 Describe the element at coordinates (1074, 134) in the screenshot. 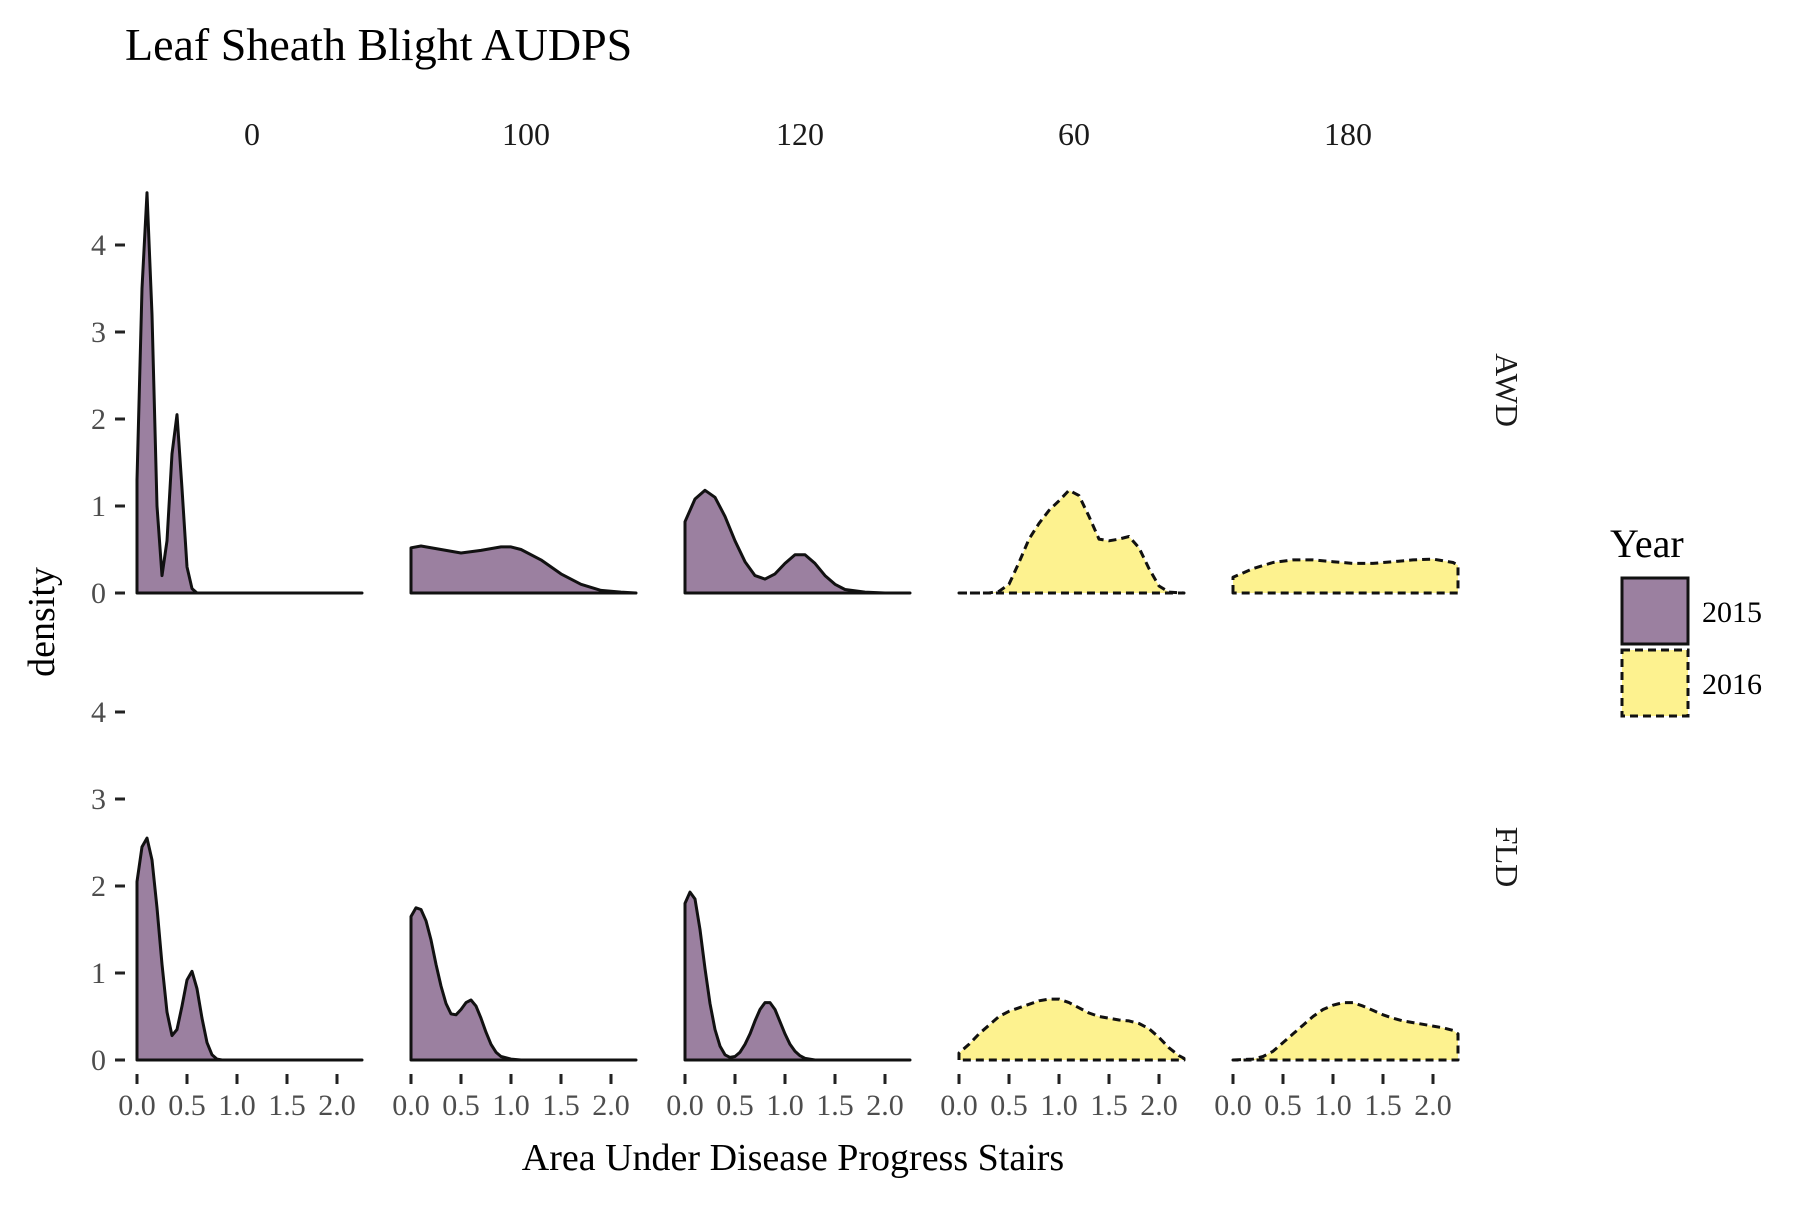

I see `strip-label-60: 60` at that location.